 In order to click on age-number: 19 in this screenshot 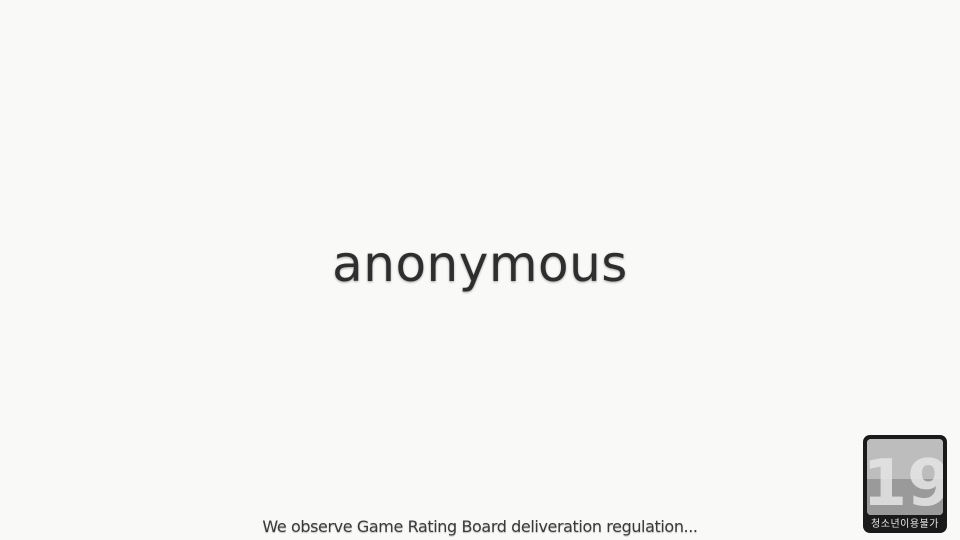, I will do `click(905, 481)`.